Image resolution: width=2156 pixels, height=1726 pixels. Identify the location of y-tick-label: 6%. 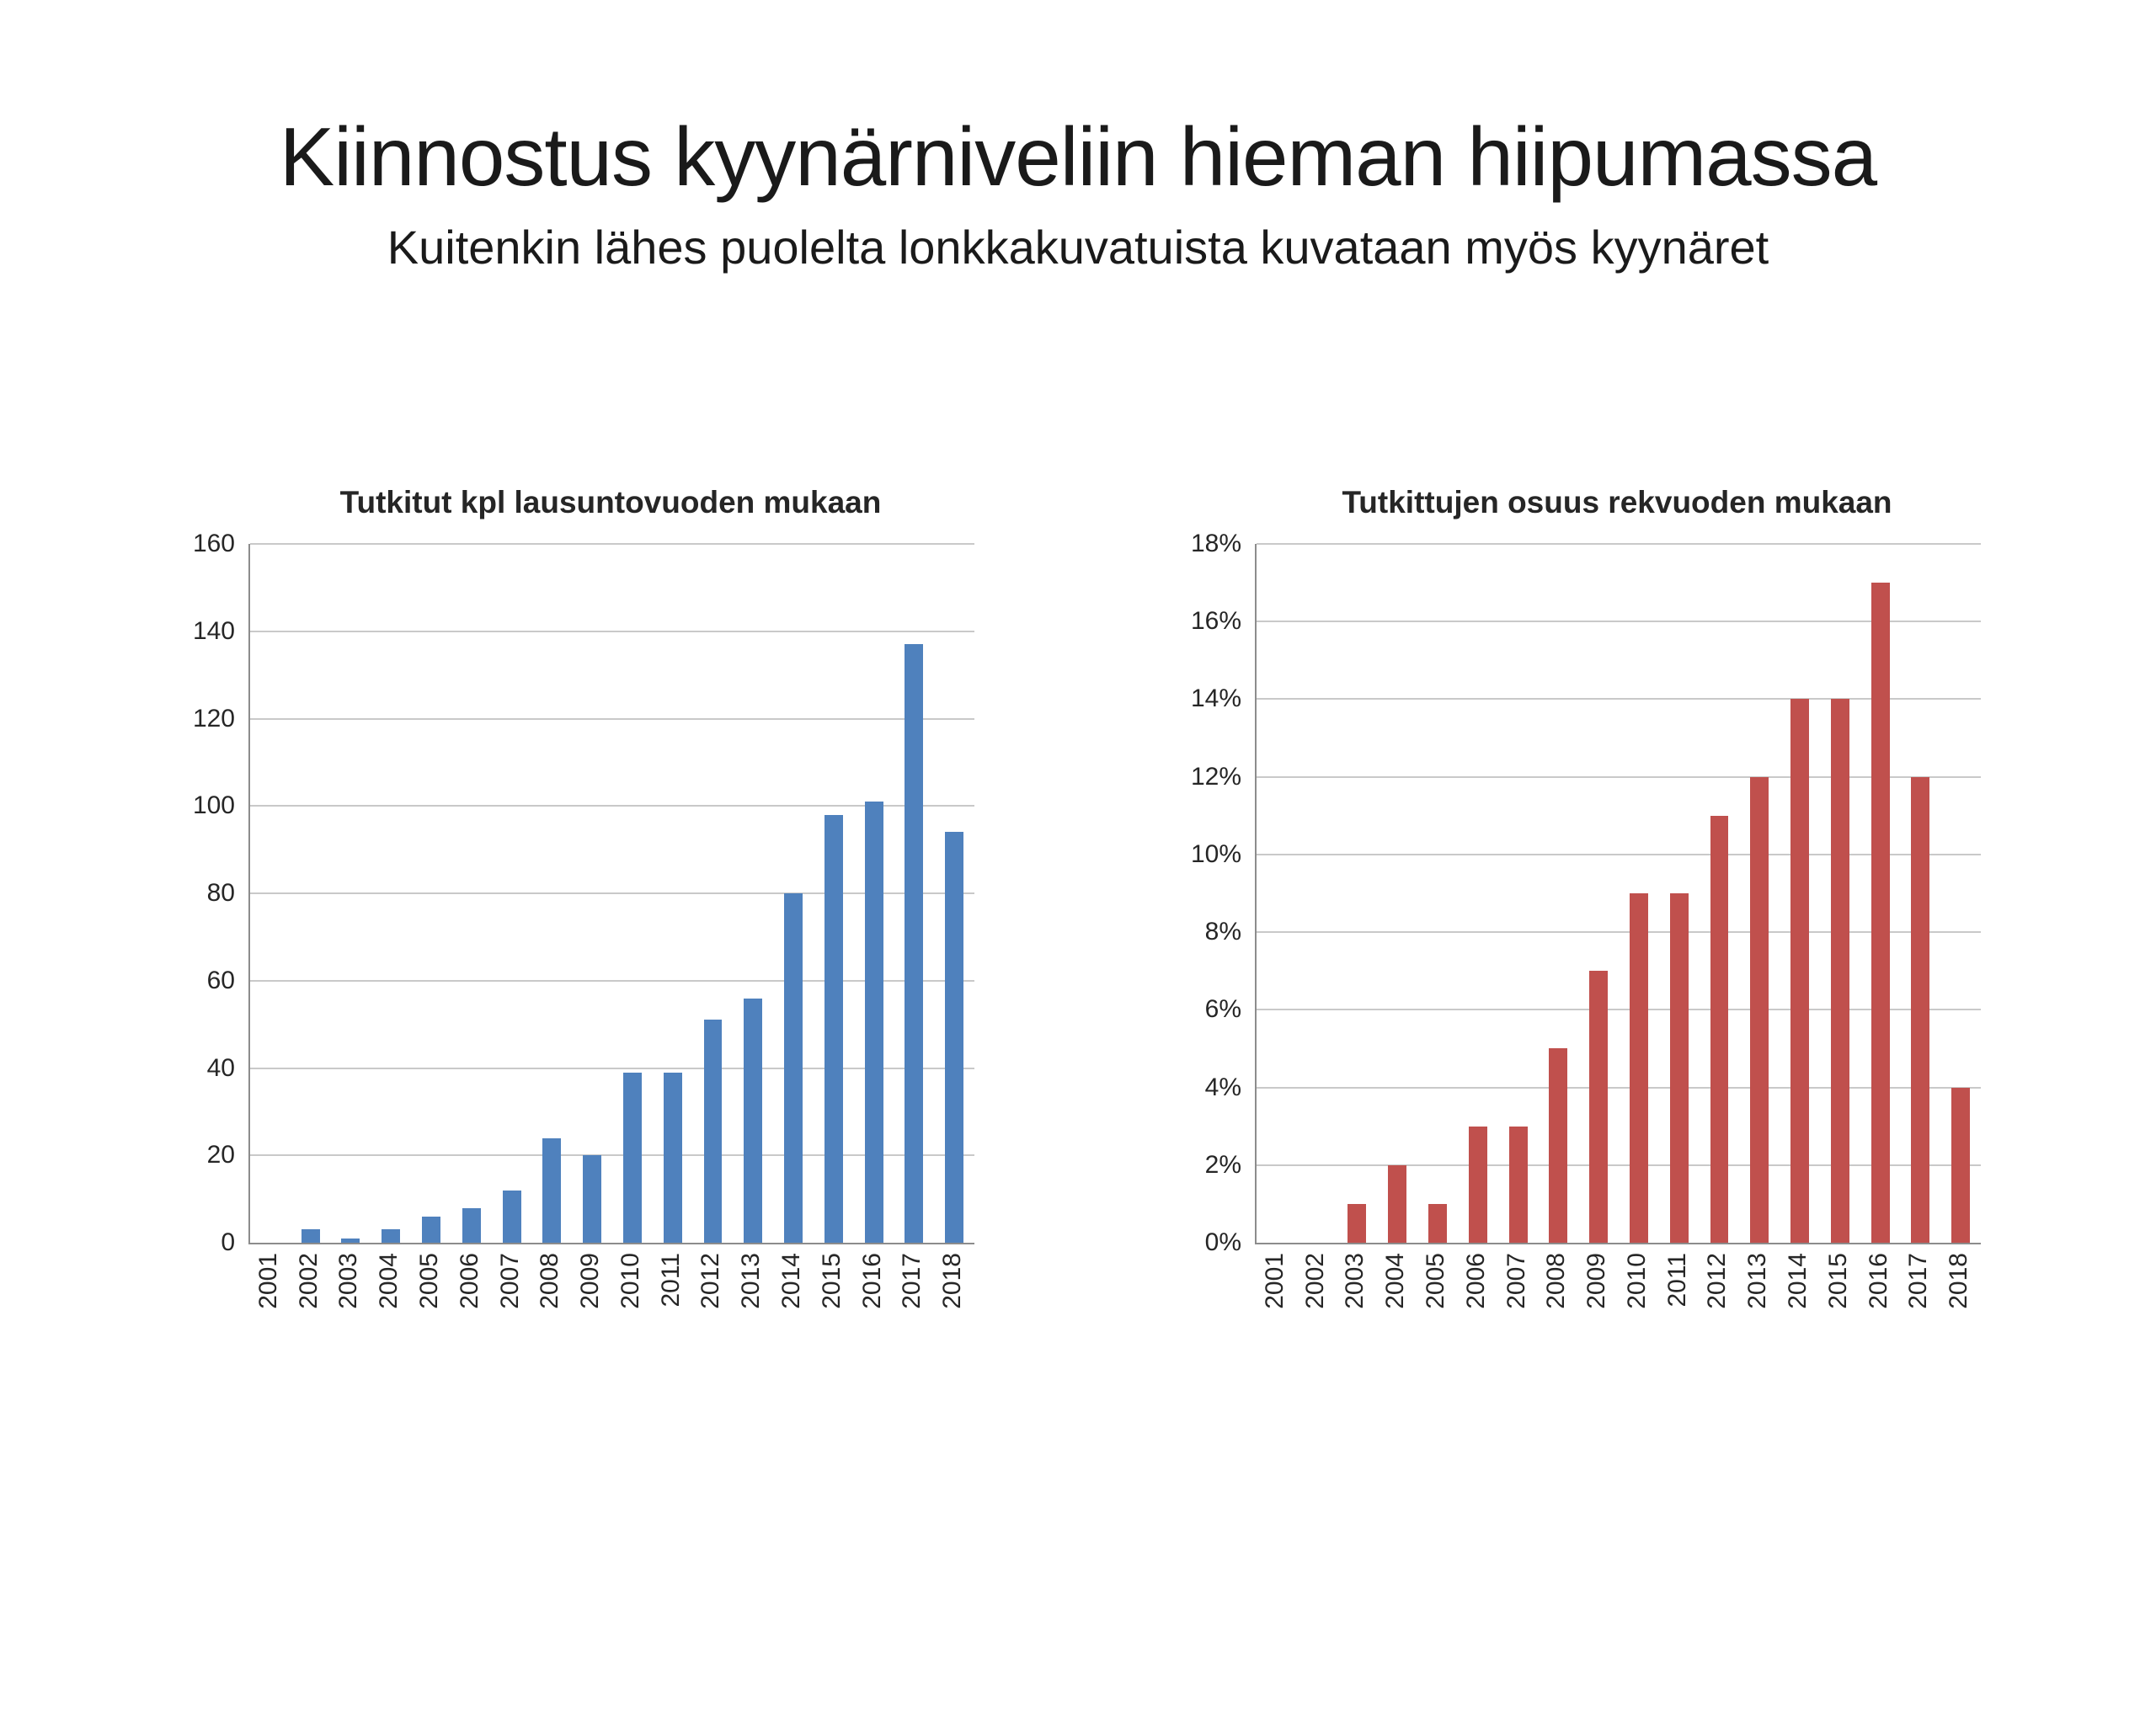
(1222, 1009).